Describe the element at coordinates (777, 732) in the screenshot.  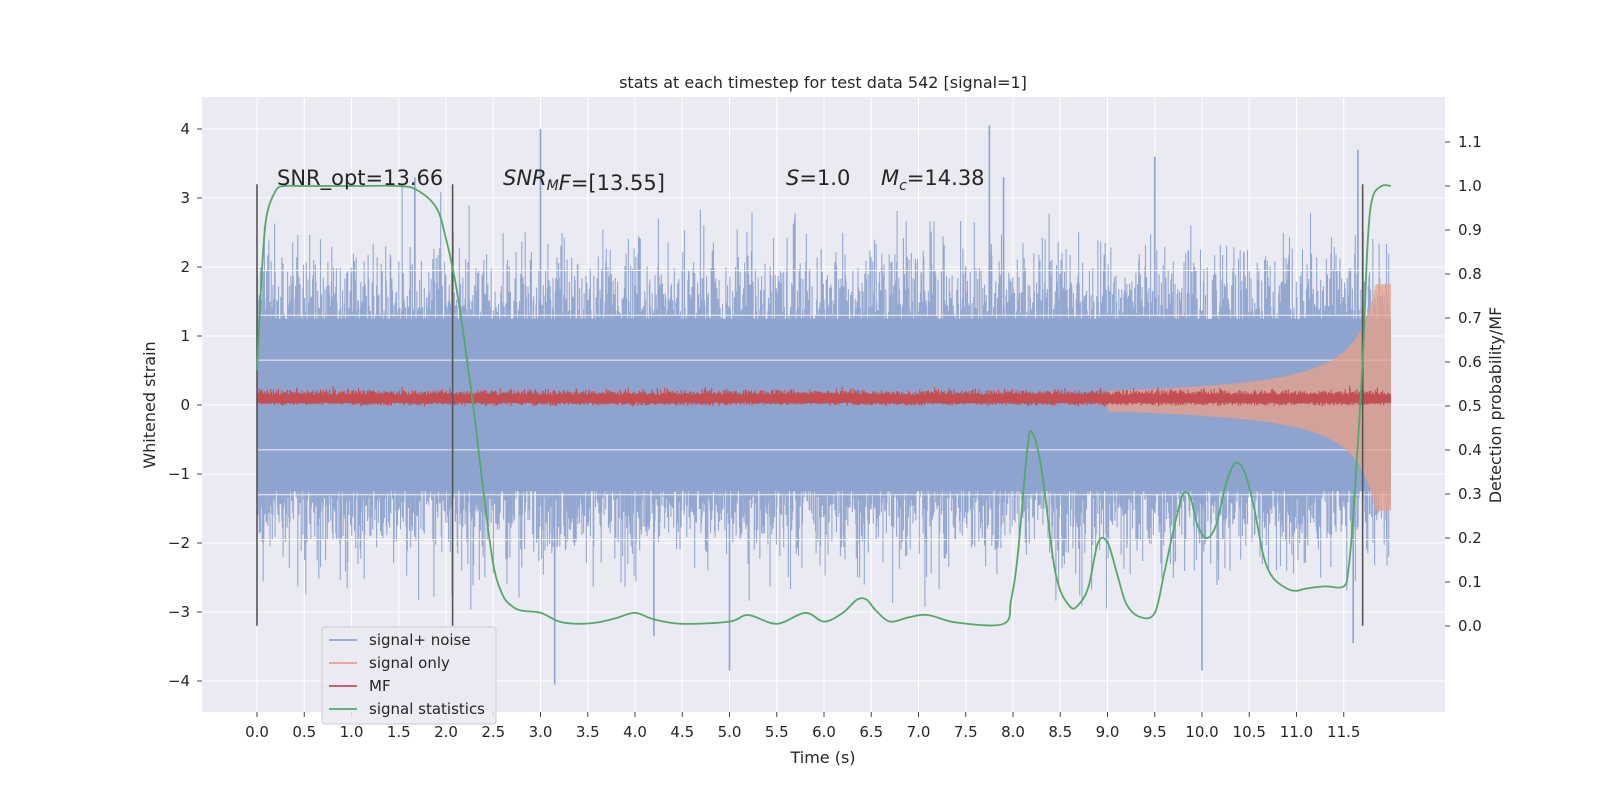
I see `x-tick-label: 5.5` at that location.